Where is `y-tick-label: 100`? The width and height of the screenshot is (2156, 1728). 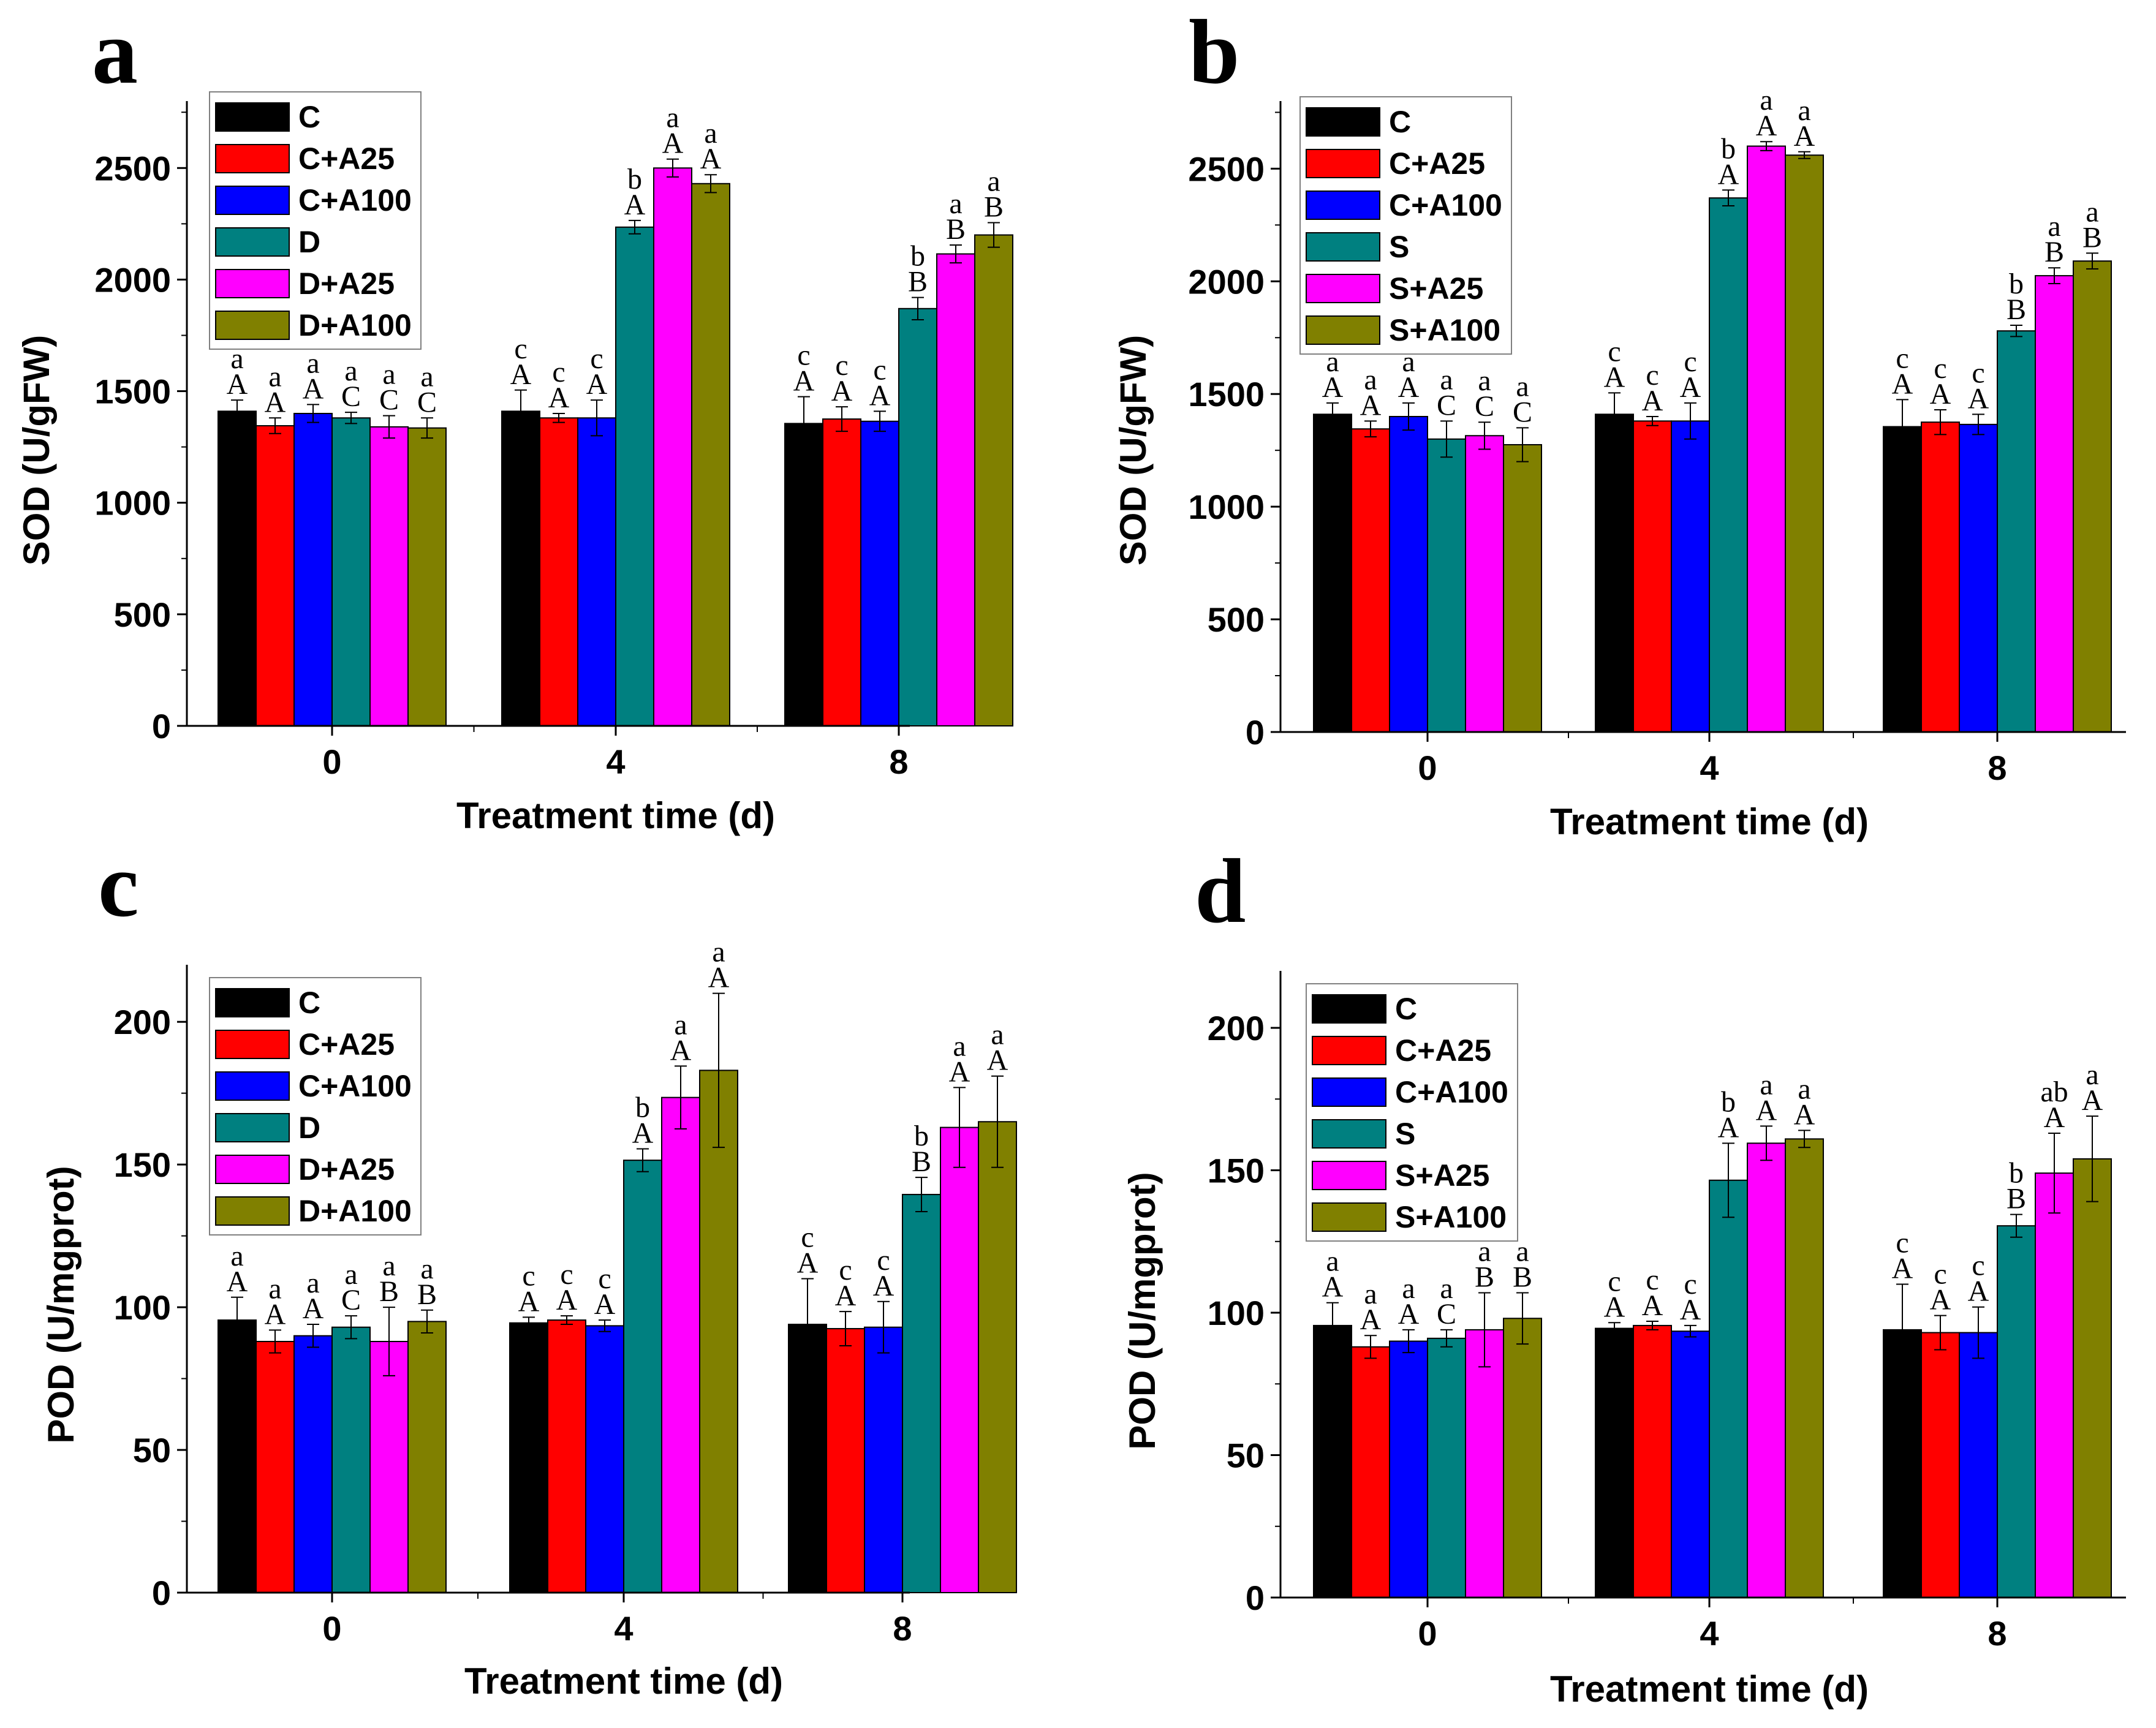
y-tick-label: 100 is located at coordinates (142, 1307).